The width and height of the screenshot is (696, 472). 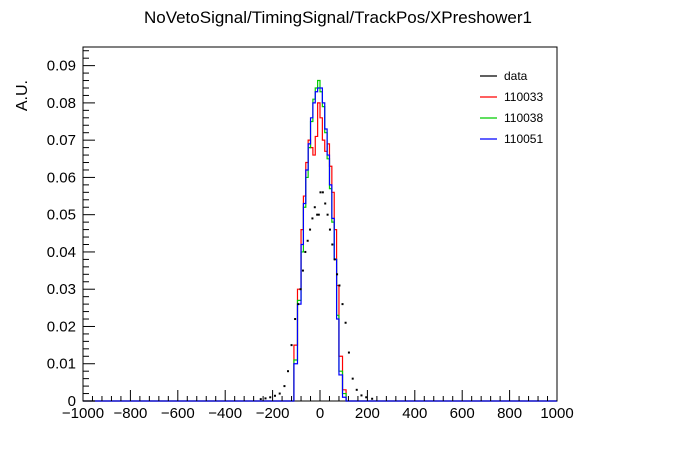 What do you see at coordinates (61, 140) in the screenshot?
I see `y-tick-label: 0.07` at bounding box center [61, 140].